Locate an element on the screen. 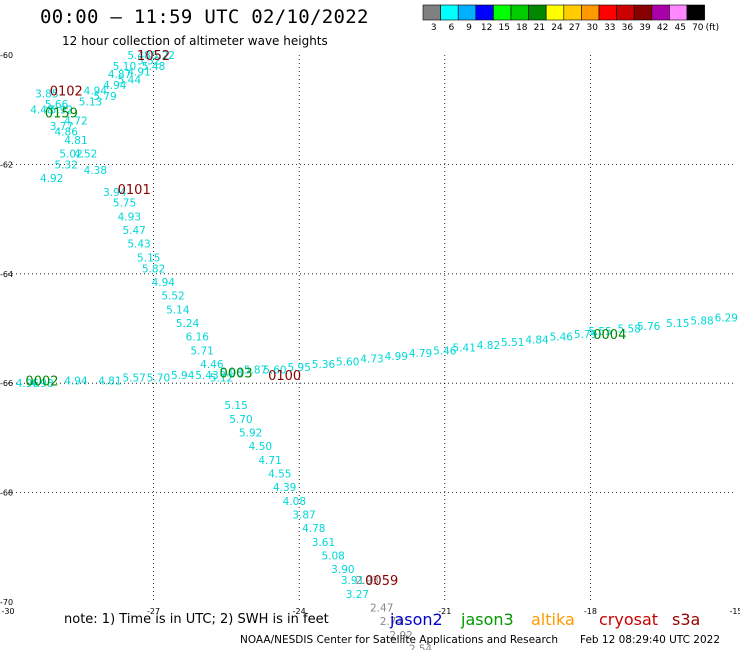 This screenshot has height=650, width=740. mission-s3a: s3a is located at coordinates (686, 619).